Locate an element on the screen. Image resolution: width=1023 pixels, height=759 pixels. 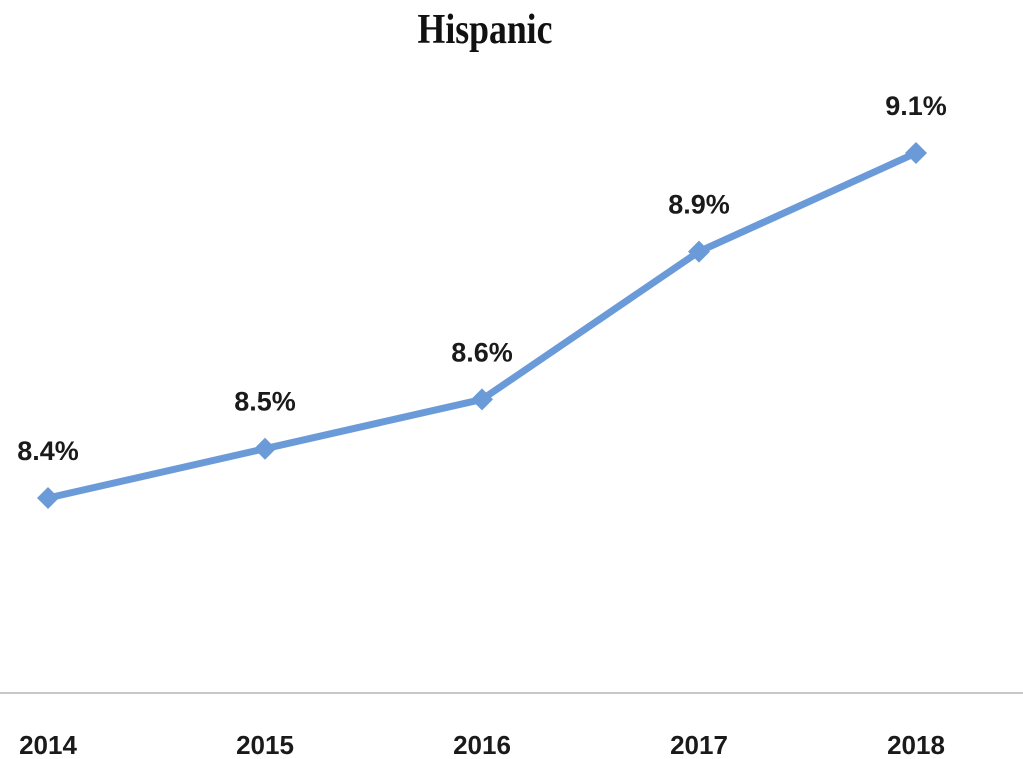
x-tick-label: 2018 is located at coordinates (916, 744).